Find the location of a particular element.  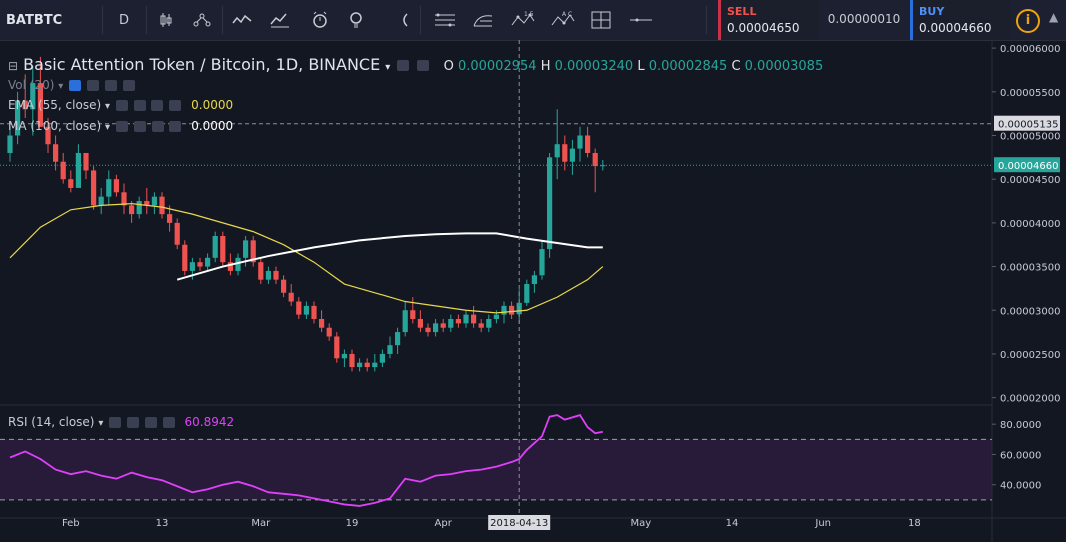

last-price-tag is located at coordinates (1027, 165).